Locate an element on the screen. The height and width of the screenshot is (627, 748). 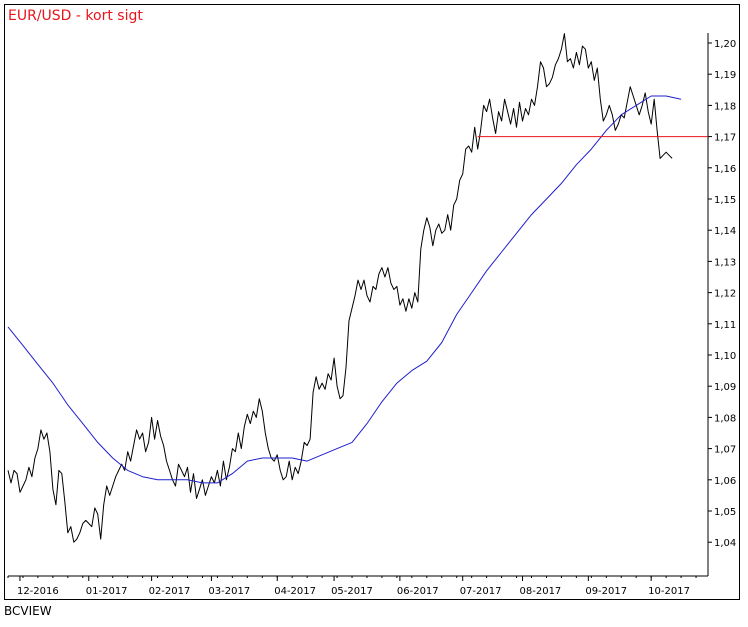
y-tick-label: 1,04 is located at coordinates (725, 543).